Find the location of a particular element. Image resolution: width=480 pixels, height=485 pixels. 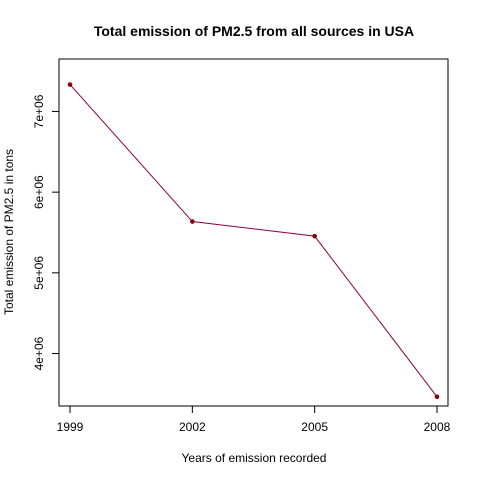

y-tick-label: 5e+06 is located at coordinates (39, 273).